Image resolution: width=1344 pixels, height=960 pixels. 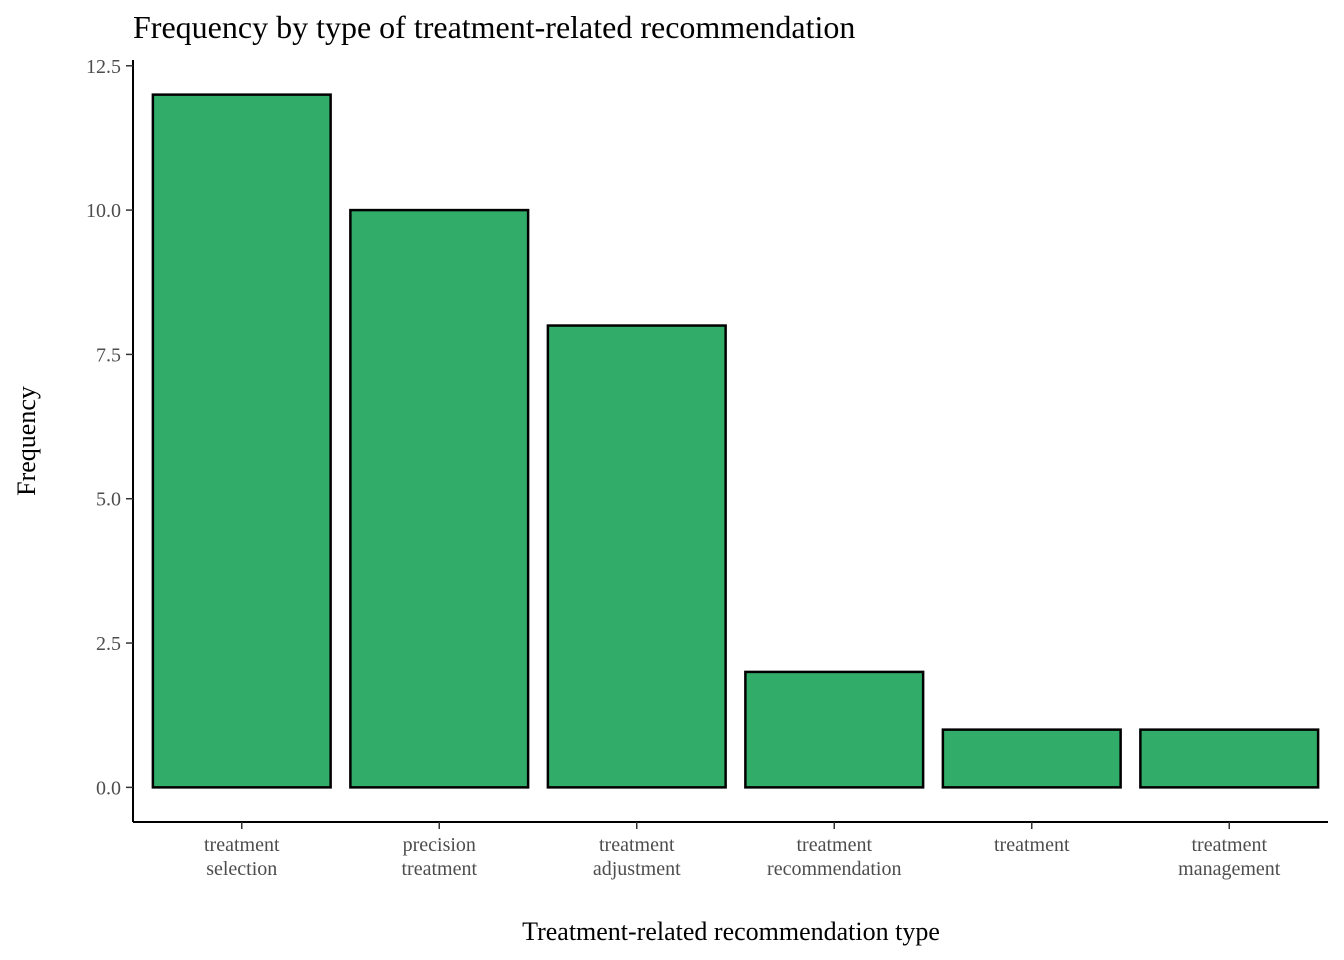 What do you see at coordinates (26, 441) in the screenshot?
I see `y-axis-title: Frequency` at bounding box center [26, 441].